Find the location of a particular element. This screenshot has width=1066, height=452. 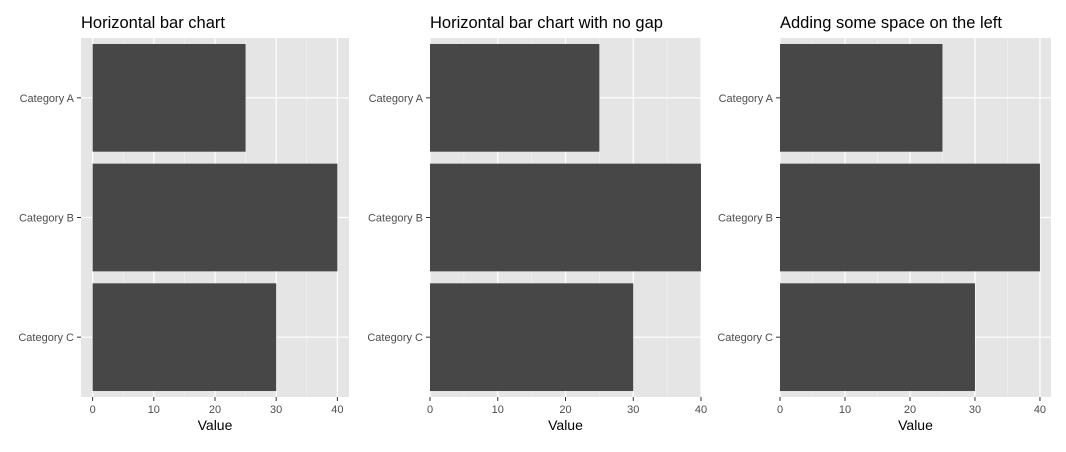

chart-title: Horizontal bar chart with no gap is located at coordinates (546, 23).